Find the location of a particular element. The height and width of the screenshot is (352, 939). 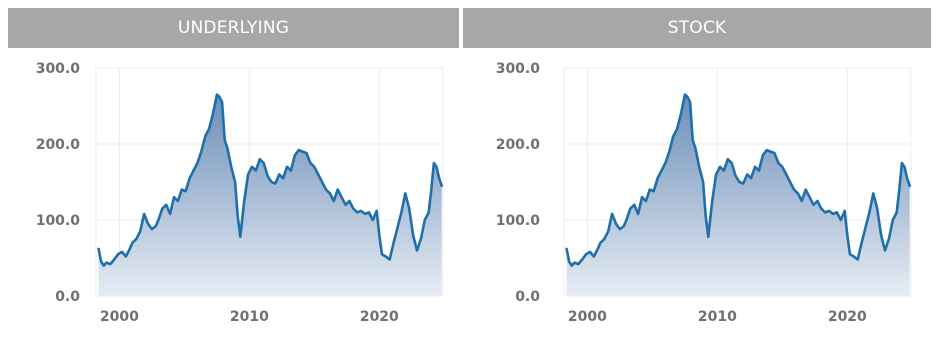

underlying-header: UNDERLYING is located at coordinates (233, 28).